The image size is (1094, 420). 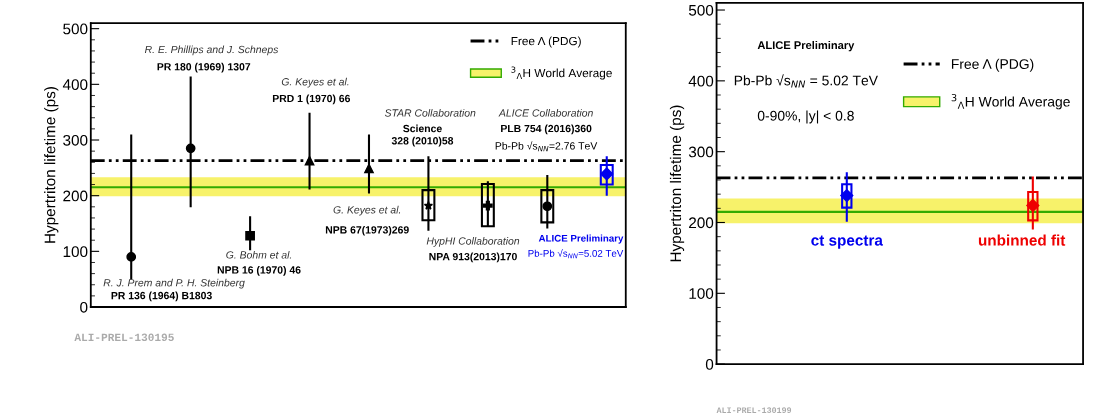 What do you see at coordinates (422, 128) in the screenshot?
I see `annotation: Science` at bounding box center [422, 128].